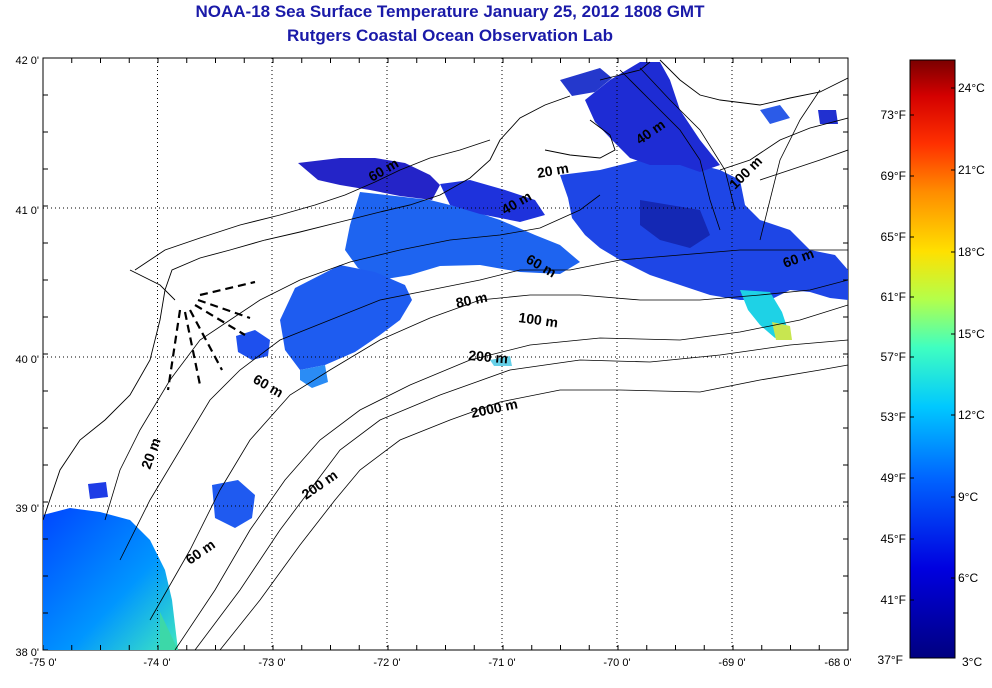 This screenshot has width=992, height=688. I want to click on depth-label: 200 m, so click(488, 356).